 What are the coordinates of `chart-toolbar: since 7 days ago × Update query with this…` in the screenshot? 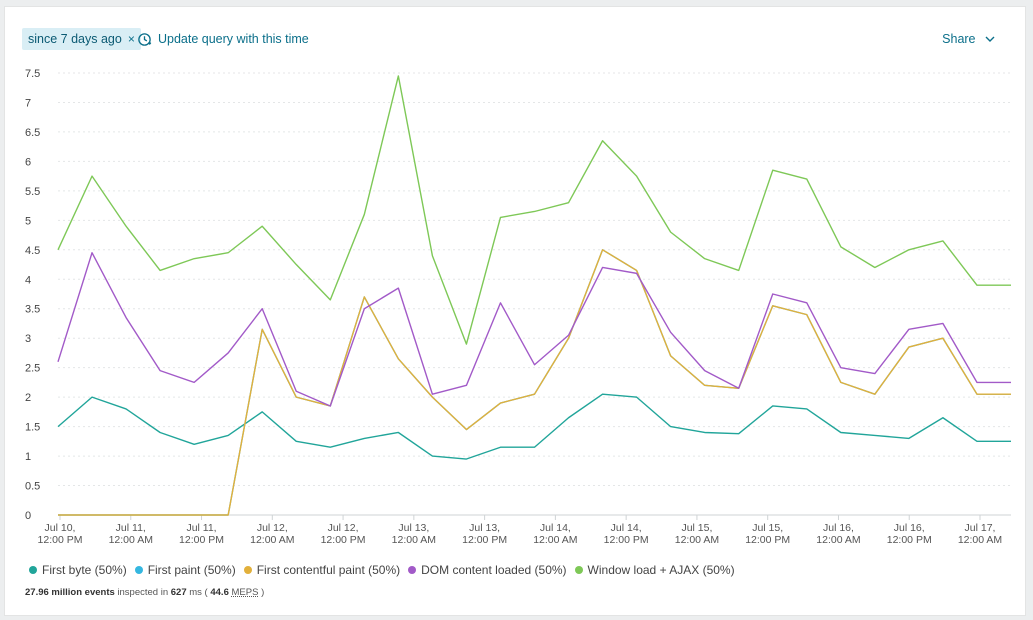 It's located at (515, 35).